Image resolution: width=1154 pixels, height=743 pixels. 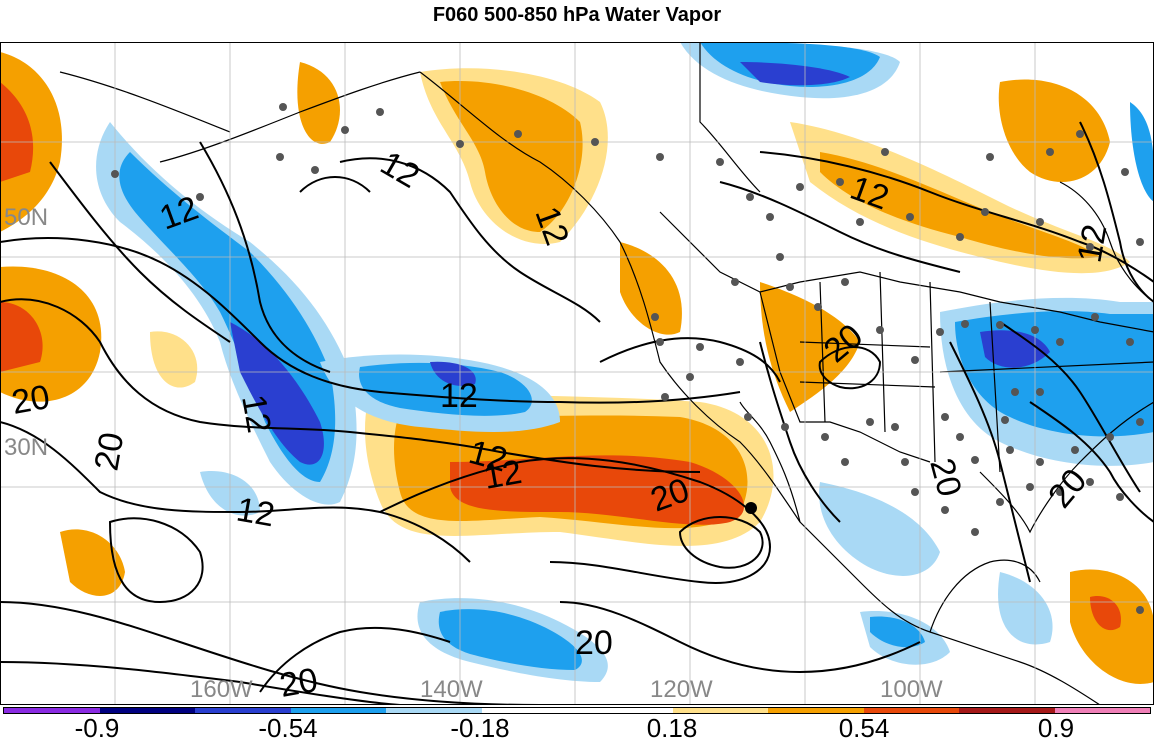 I want to click on highlighted-station-marker, so click(x=751, y=508).